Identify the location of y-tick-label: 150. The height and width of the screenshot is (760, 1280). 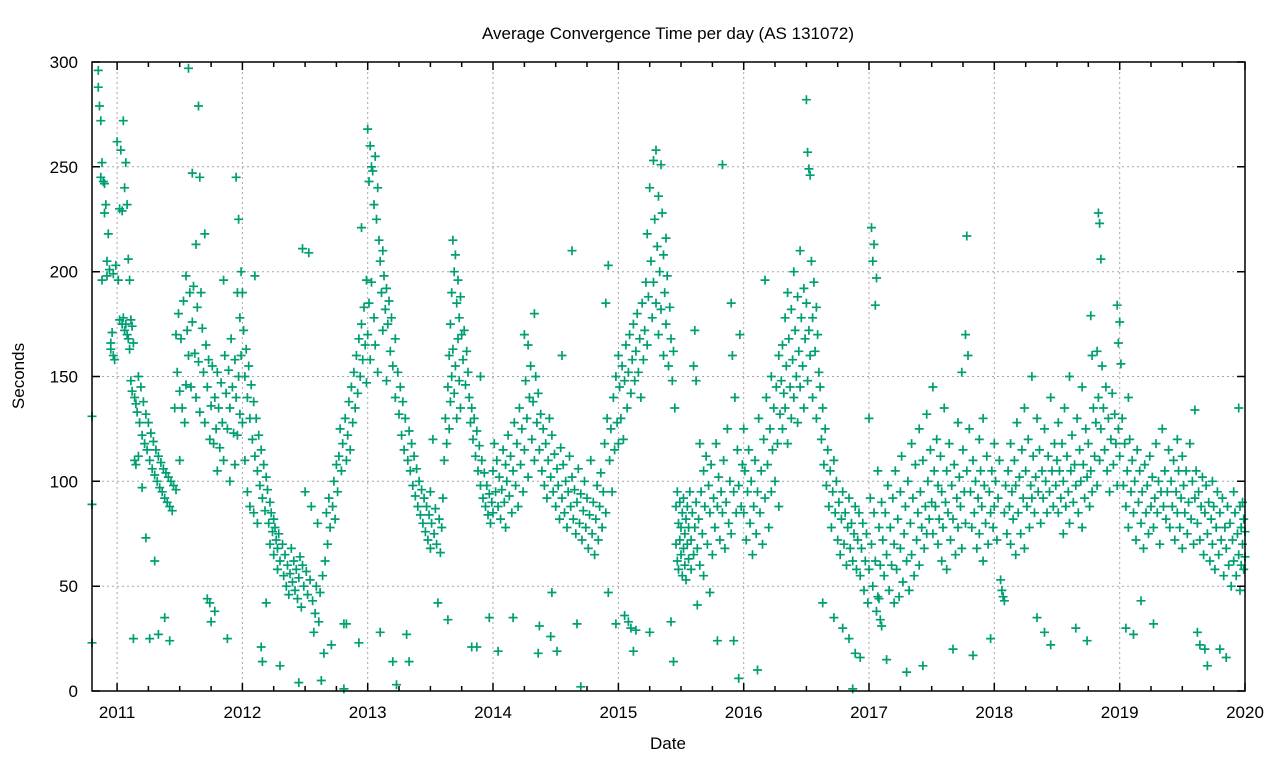
(64, 377).